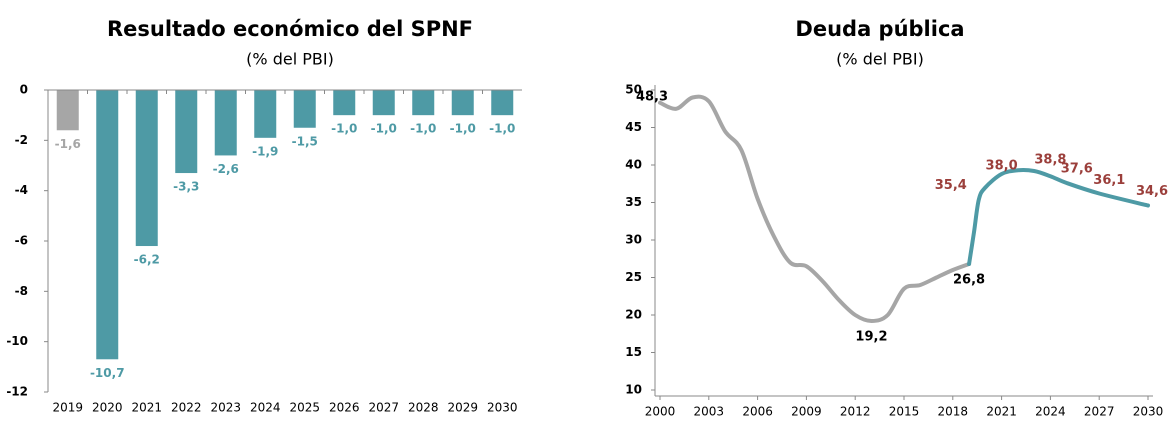  Describe the element at coordinates (633, 127) in the screenshot. I see `y-tick-label: 45` at that location.